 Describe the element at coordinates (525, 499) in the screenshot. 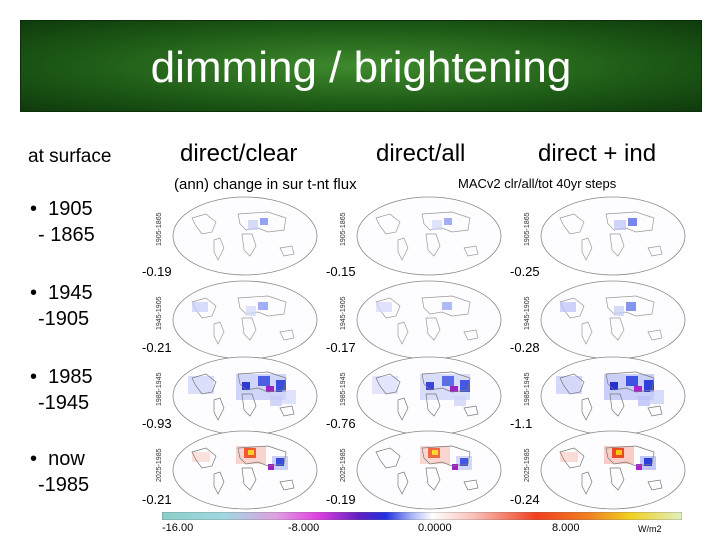

I see `mean-value: -0.24` at that location.